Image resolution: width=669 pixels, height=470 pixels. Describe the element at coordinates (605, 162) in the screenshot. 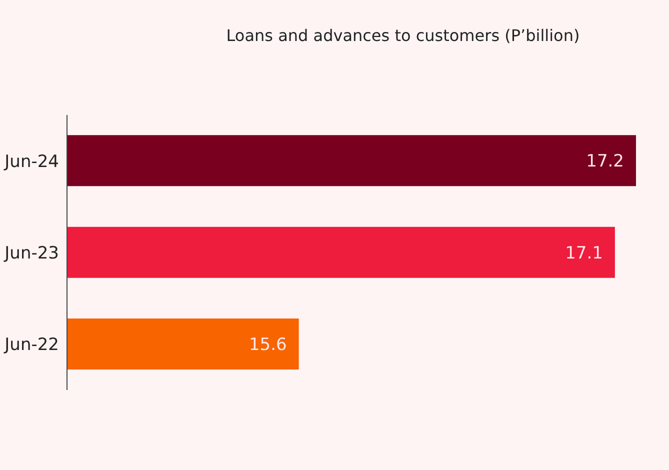

I see `data-label: 17.2` at that location.